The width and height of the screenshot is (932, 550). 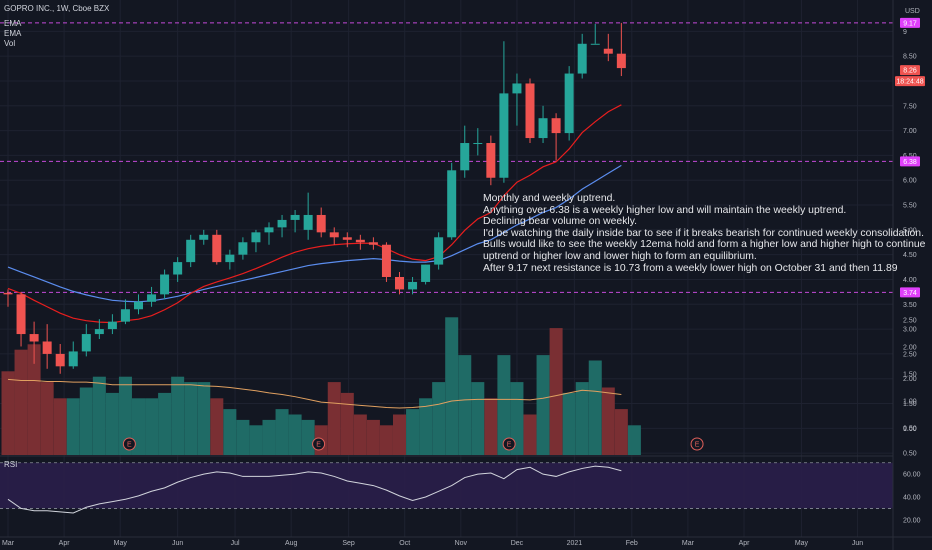 I want to click on ema-slow-legend: EMA, so click(x=13, y=33).